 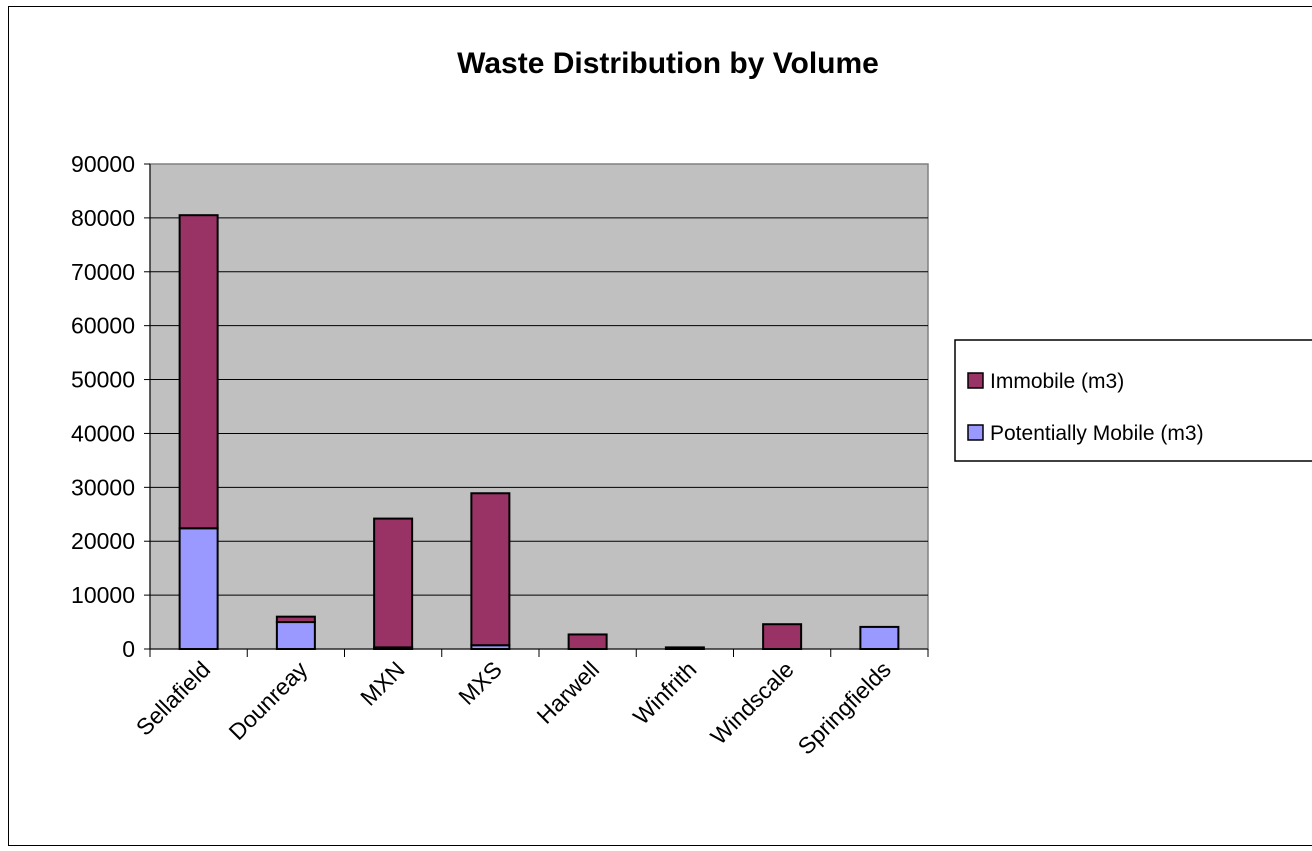 I want to click on y-tick-label: 40000, so click(x=103, y=433).